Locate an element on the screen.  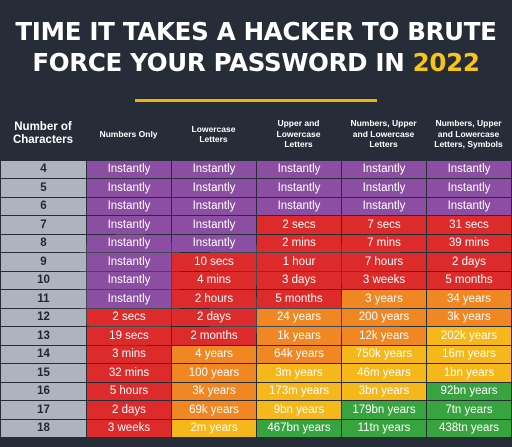
time-cell: 3 mins is located at coordinates (129, 354).